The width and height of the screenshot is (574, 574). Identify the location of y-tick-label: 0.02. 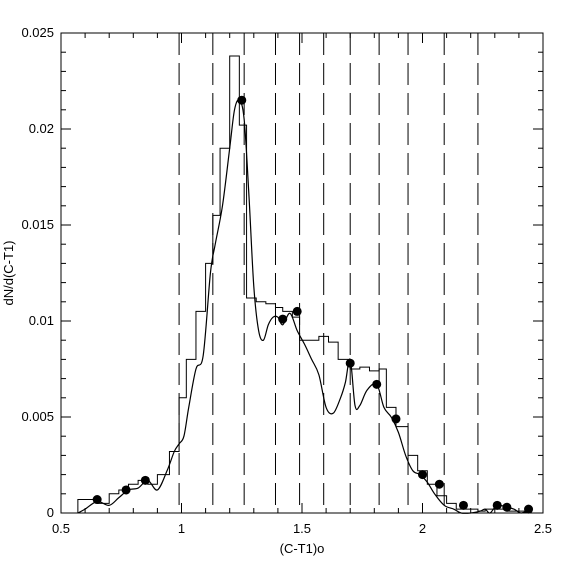
(41, 128).